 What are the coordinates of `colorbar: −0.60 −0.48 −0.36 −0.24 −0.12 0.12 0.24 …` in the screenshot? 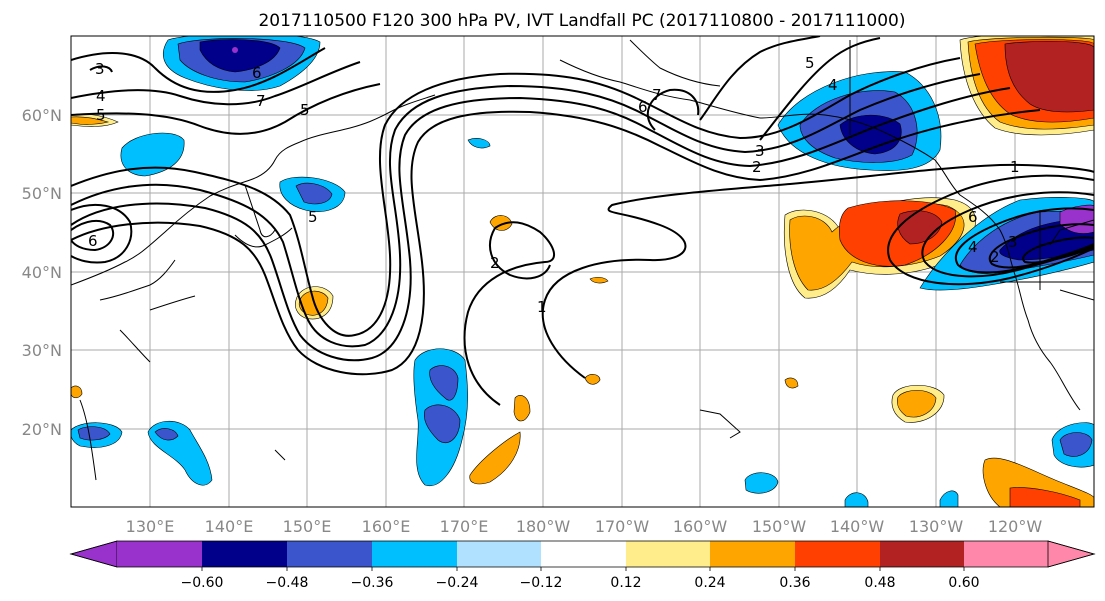 It's located at (582, 565).